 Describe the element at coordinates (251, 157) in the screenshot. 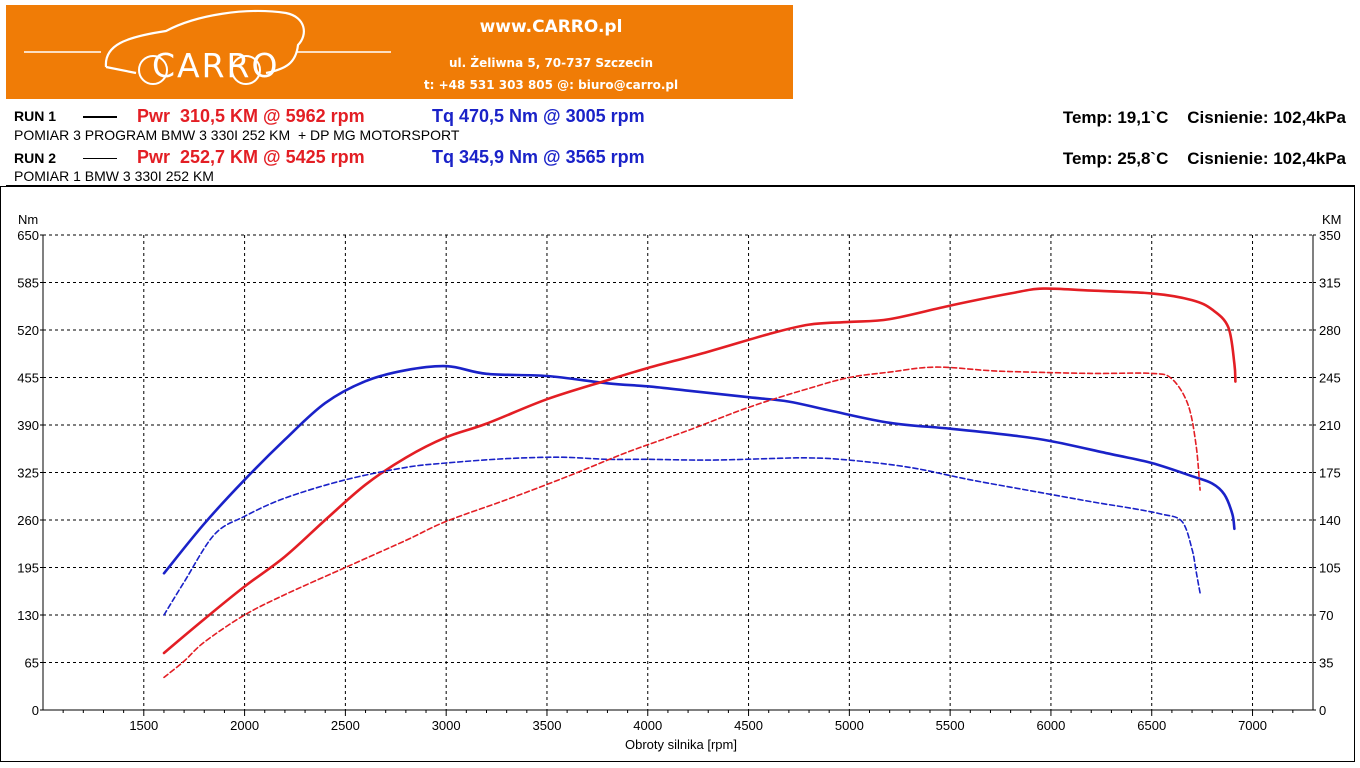

I see `run2-power: Pwr 252,7 KM @ 5425 rpm` at that location.